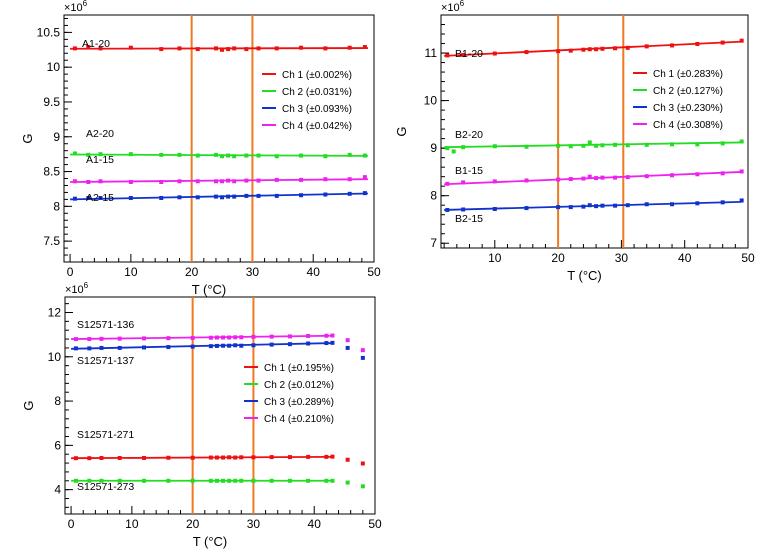 This screenshot has height=560, width=763. I want to click on series-annotation: B2-15, so click(469, 219).